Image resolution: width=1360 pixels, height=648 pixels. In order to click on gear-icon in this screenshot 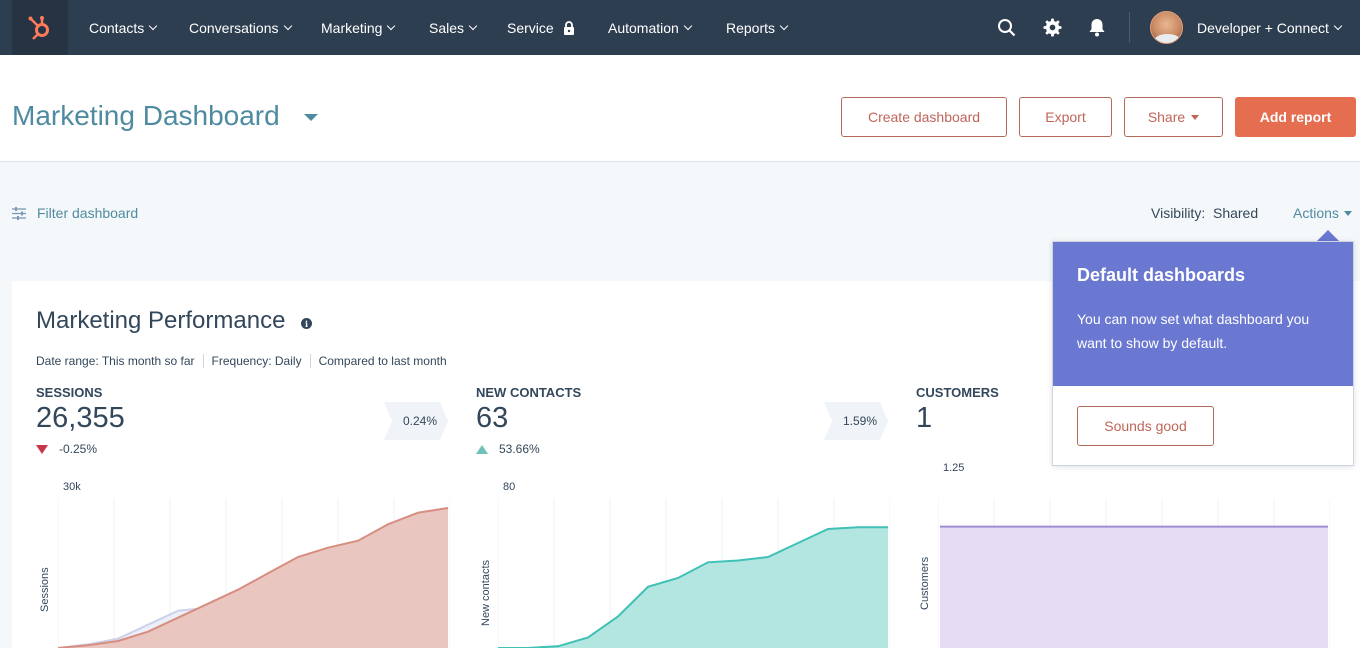, I will do `click(1052, 27)`.